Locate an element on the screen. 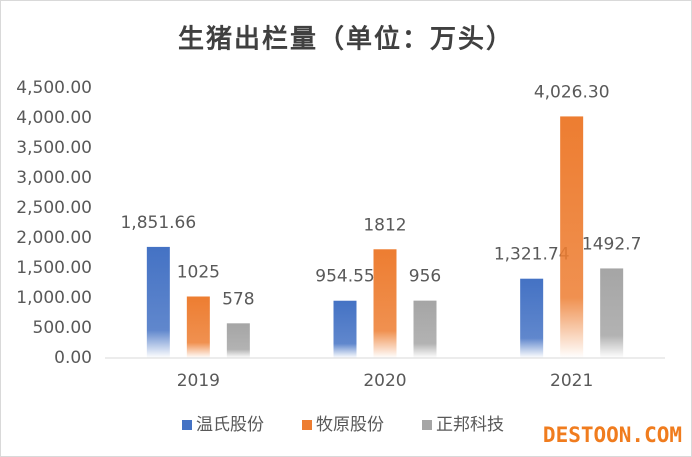 This screenshot has height=457, width=692. value-label: 4,026.30 is located at coordinates (572, 92).